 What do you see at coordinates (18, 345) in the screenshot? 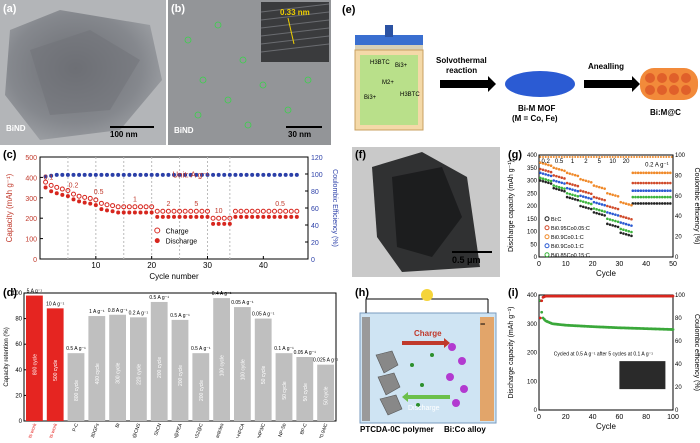
I see `y-tick-label: 60` at bounding box center [18, 345].